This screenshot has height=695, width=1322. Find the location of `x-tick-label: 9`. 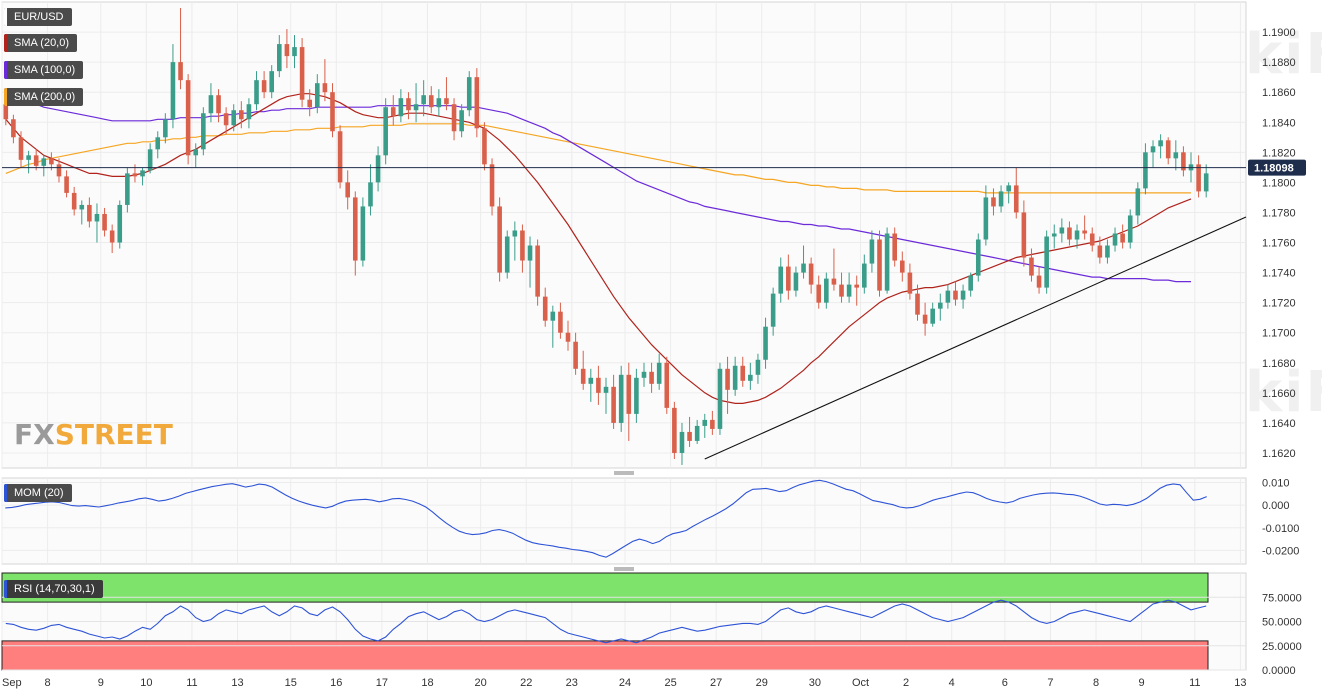

x-tick-label: 9 is located at coordinates (101, 683).